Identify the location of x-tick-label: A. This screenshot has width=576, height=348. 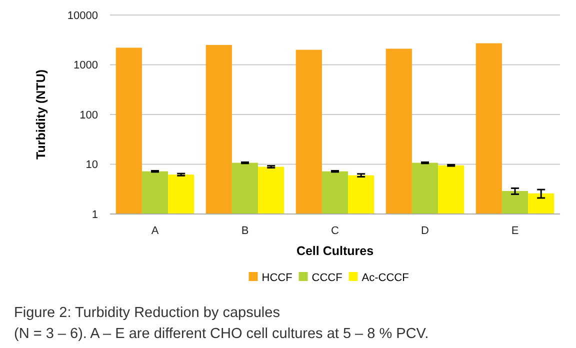
(155, 231).